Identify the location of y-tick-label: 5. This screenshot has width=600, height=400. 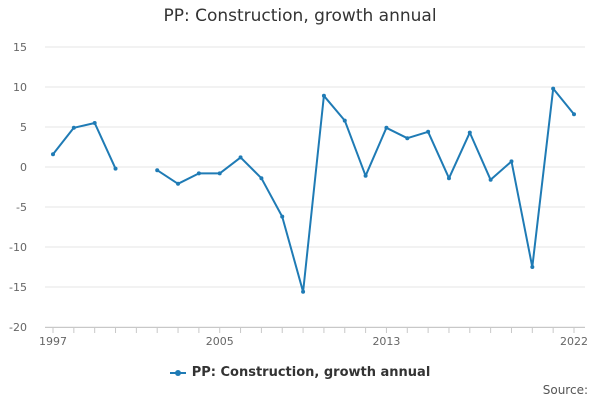
(23, 127).